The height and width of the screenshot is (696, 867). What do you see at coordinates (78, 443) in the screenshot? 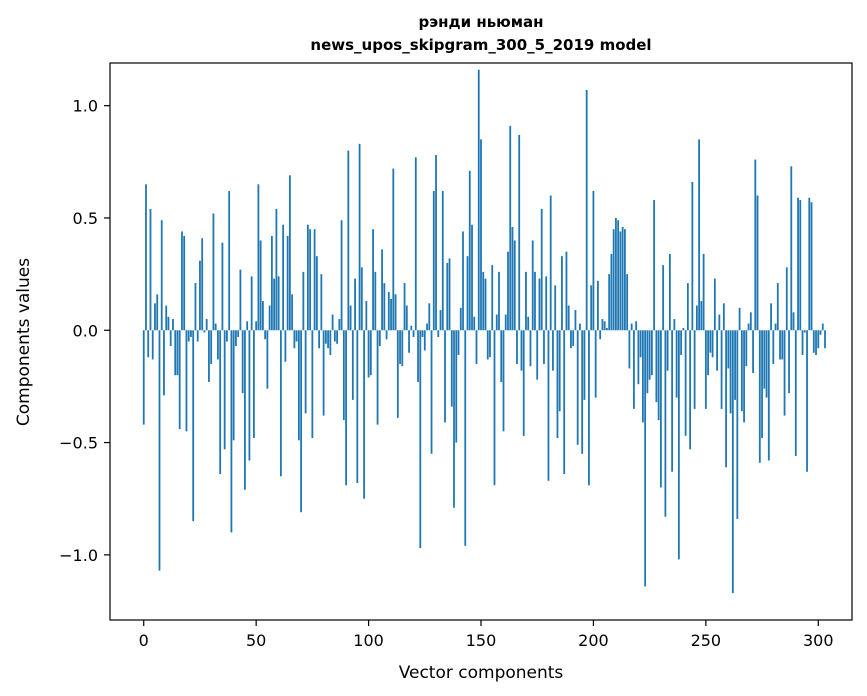
I see `y-tick-label: −0.5` at bounding box center [78, 443].